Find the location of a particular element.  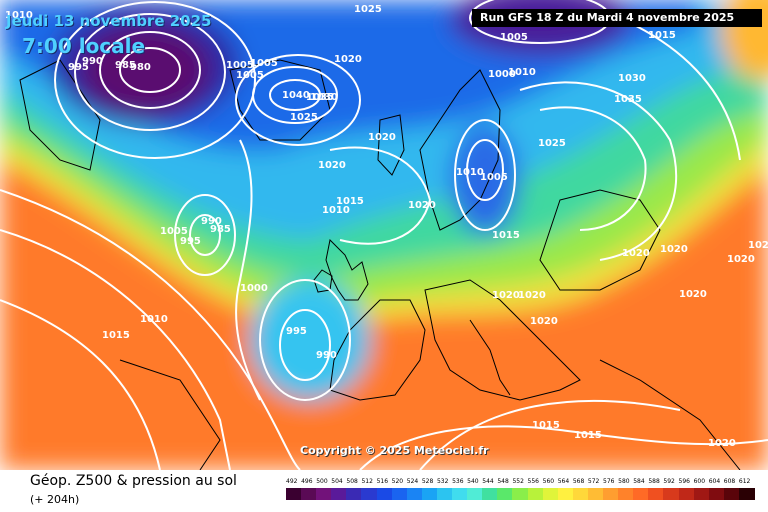

color-scale-tick: 560 is located at coordinates (548, 481).